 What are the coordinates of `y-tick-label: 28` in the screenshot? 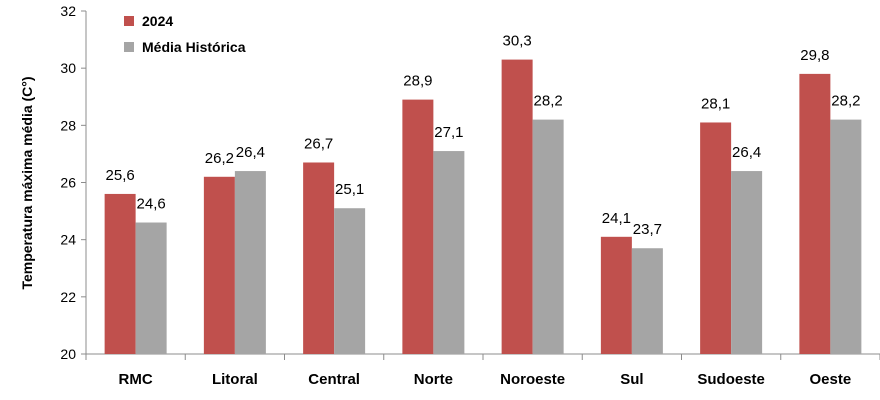 It's located at (68, 125).